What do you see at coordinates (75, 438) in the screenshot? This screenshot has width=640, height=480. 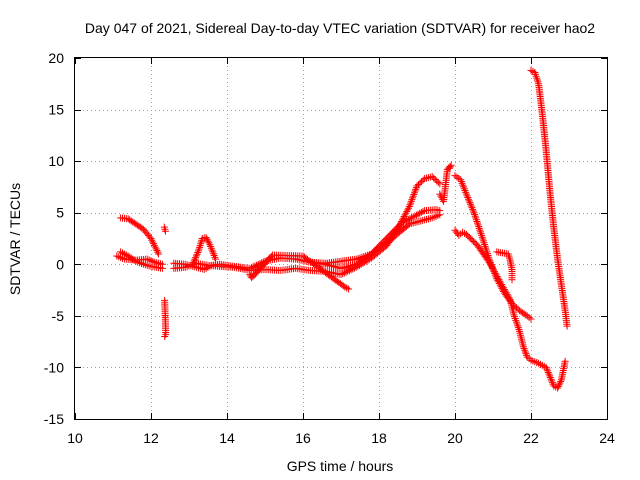 I see `x-tick-label: 10` at bounding box center [75, 438].